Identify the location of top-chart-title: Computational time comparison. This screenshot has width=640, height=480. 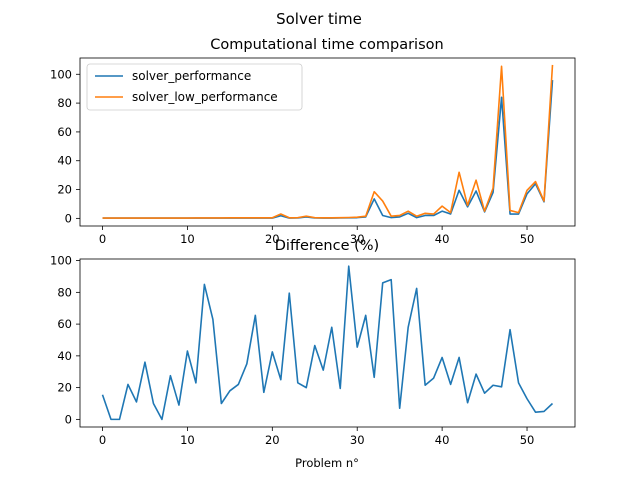
(326, 45).